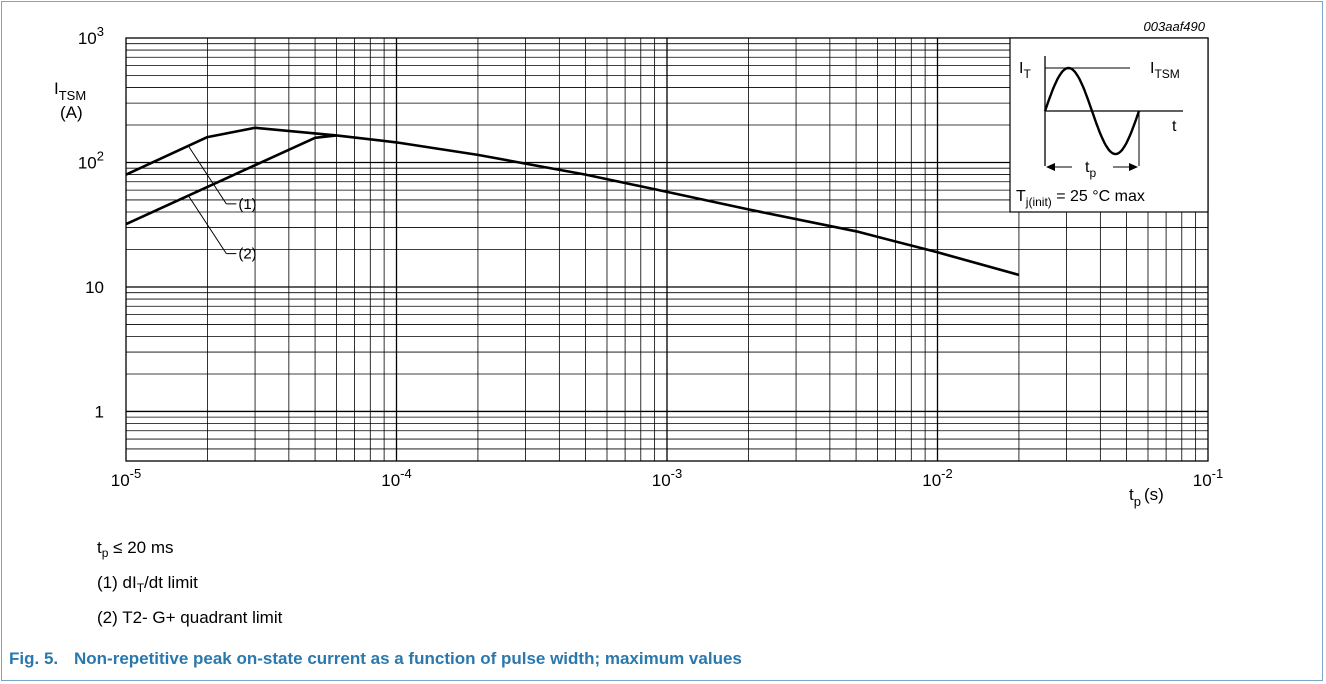  I want to click on figure-id: 003aaf490, so click(1175, 26).